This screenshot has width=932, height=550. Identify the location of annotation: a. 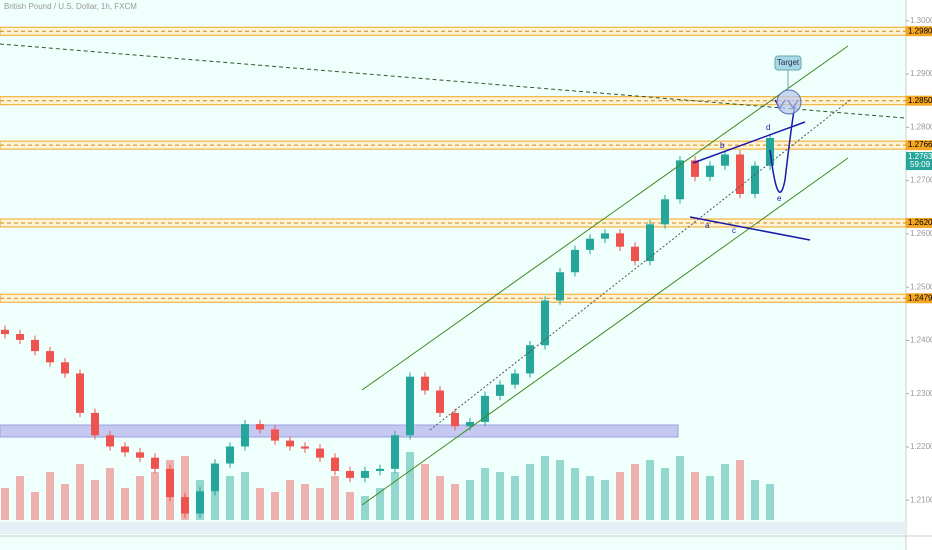
(707, 225).